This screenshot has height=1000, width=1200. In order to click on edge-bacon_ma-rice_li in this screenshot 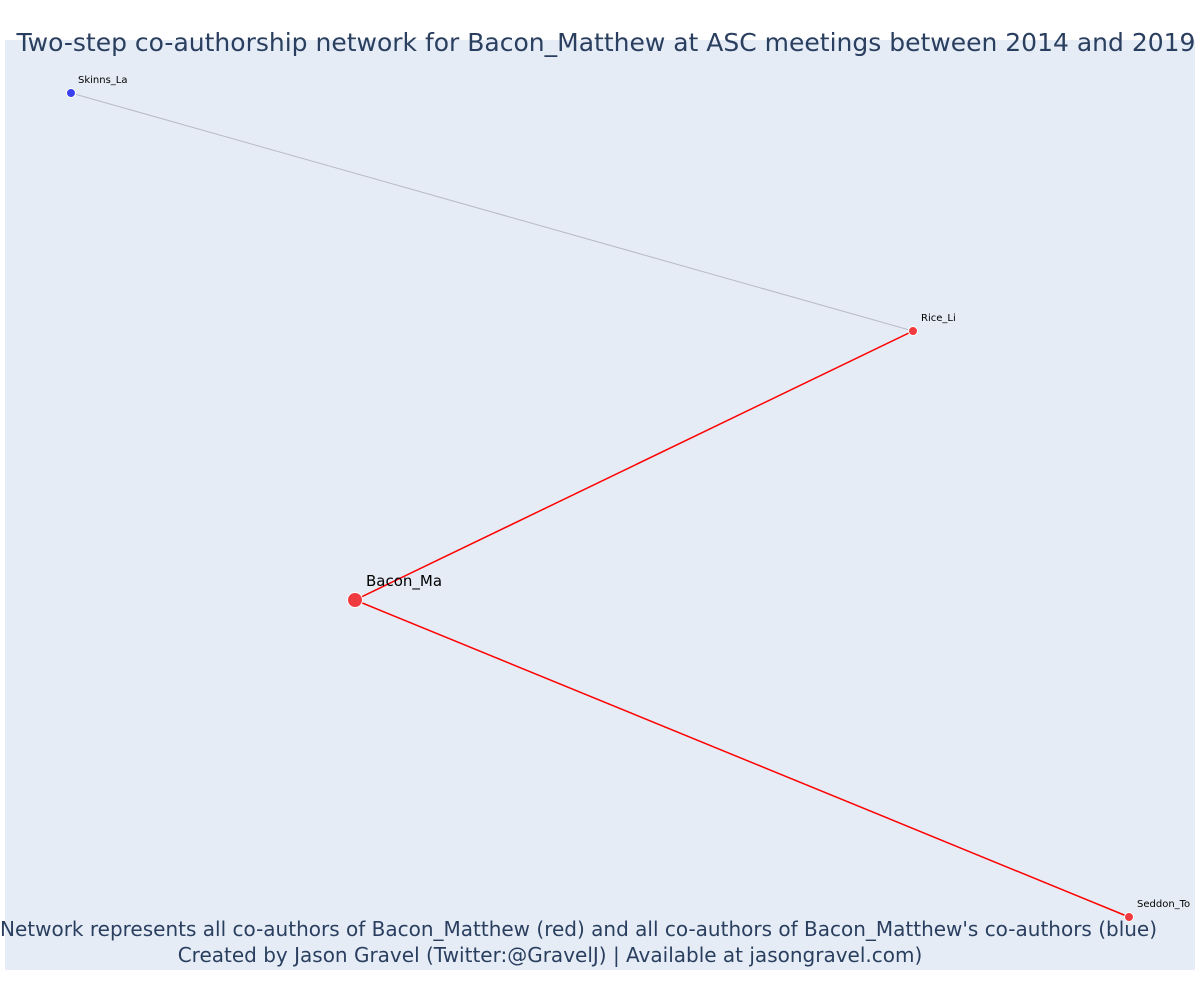, I will do `click(634, 465)`.